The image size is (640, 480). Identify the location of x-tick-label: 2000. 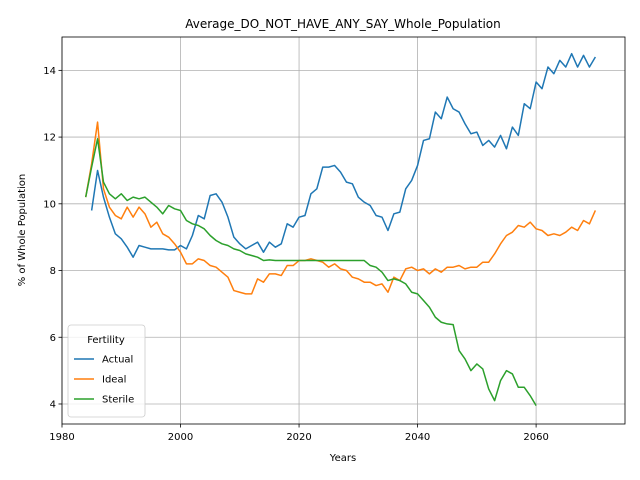
(180, 437).